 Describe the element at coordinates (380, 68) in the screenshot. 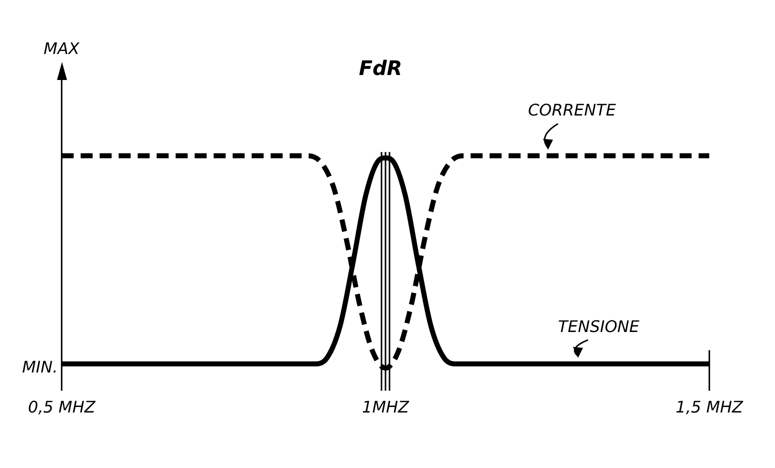

I see `chart-title: FdR` at that location.